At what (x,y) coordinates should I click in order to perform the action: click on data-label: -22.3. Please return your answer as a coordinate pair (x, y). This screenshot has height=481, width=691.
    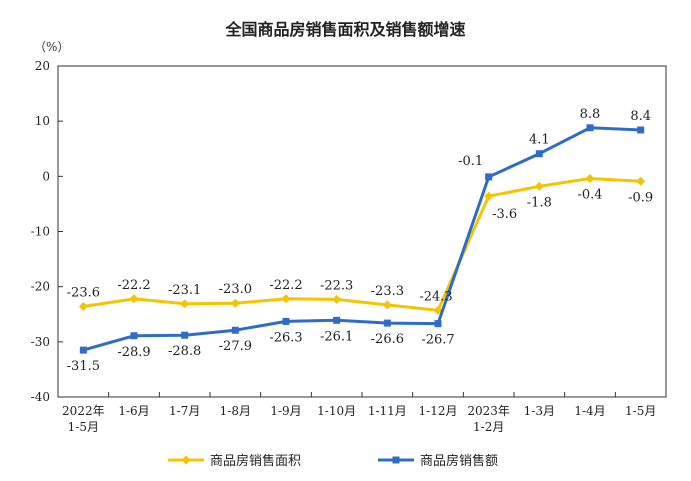
    Looking at the image, I should click on (336, 285).